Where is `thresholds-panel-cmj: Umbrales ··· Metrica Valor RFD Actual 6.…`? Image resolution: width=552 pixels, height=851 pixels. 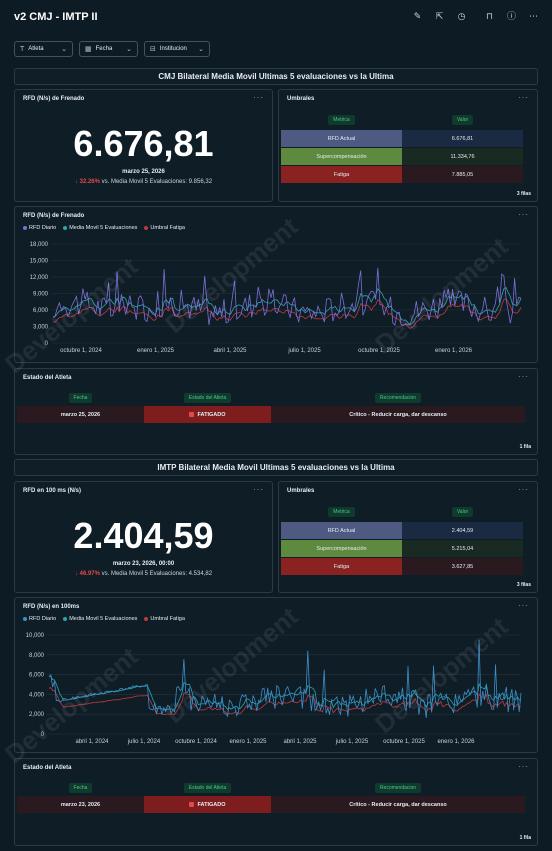 thresholds-panel-cmj: Umbrales ··· Metrica Valor RFD Actual 6.… is located at coordinates (408, 145).